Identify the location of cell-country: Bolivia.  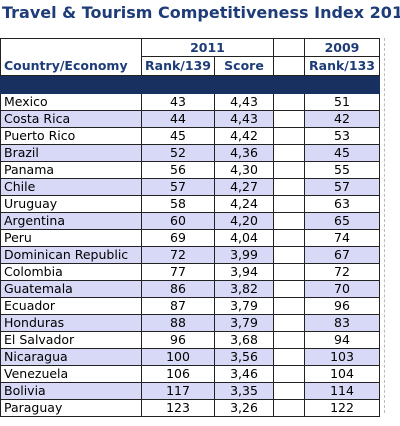
(71, 391).